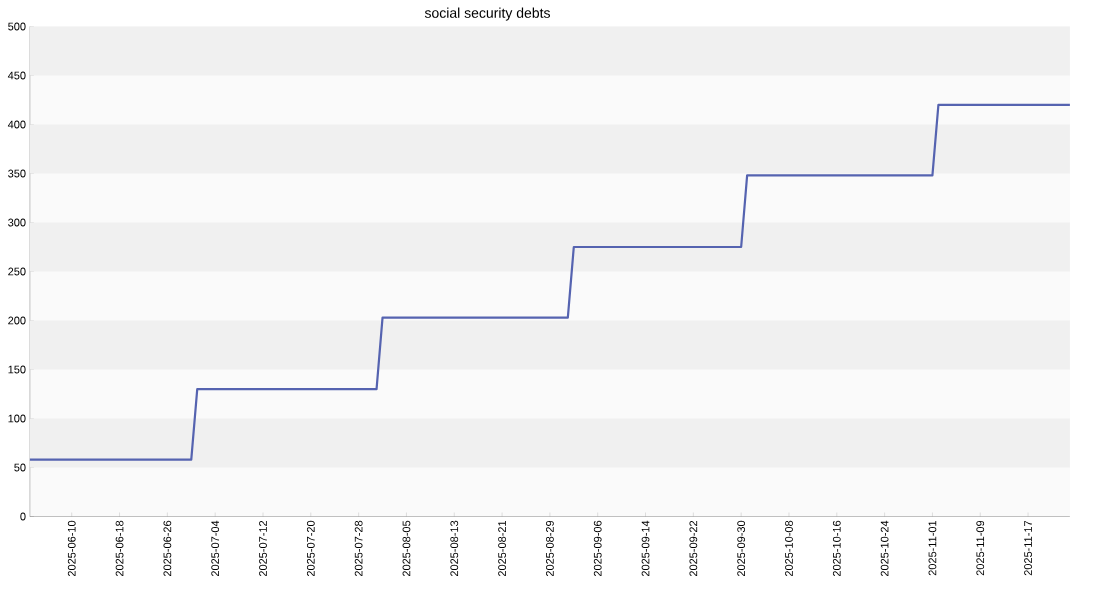  I want to click on y-tick-label: 150, so click(17, 369).